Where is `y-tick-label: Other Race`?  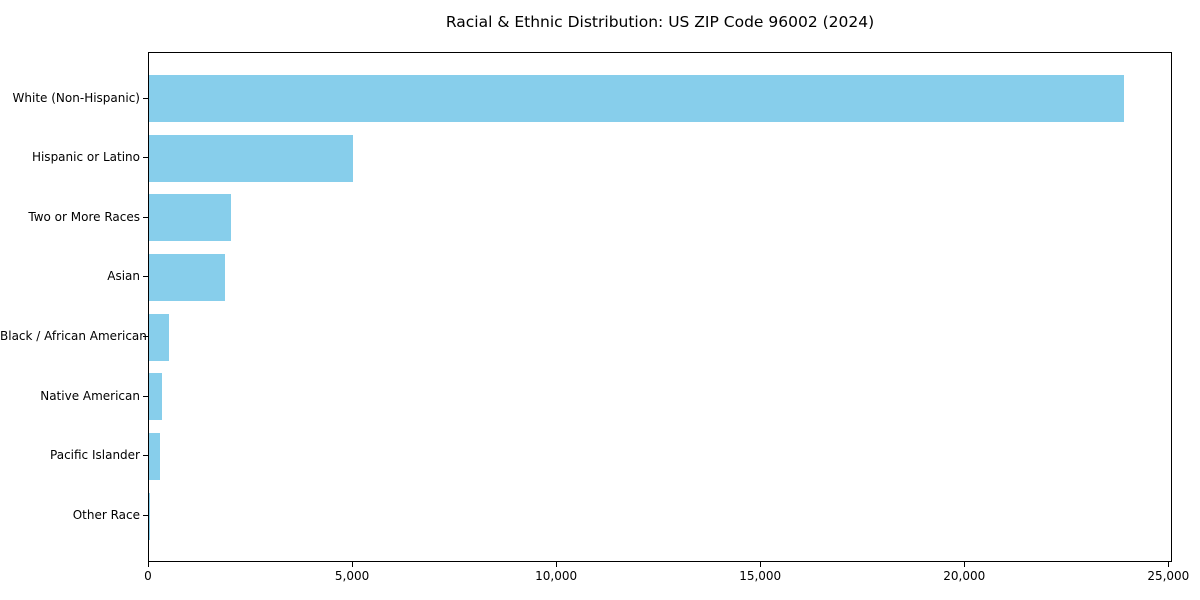 y-tick-label: Other Race is located at coordinates (106, 515).